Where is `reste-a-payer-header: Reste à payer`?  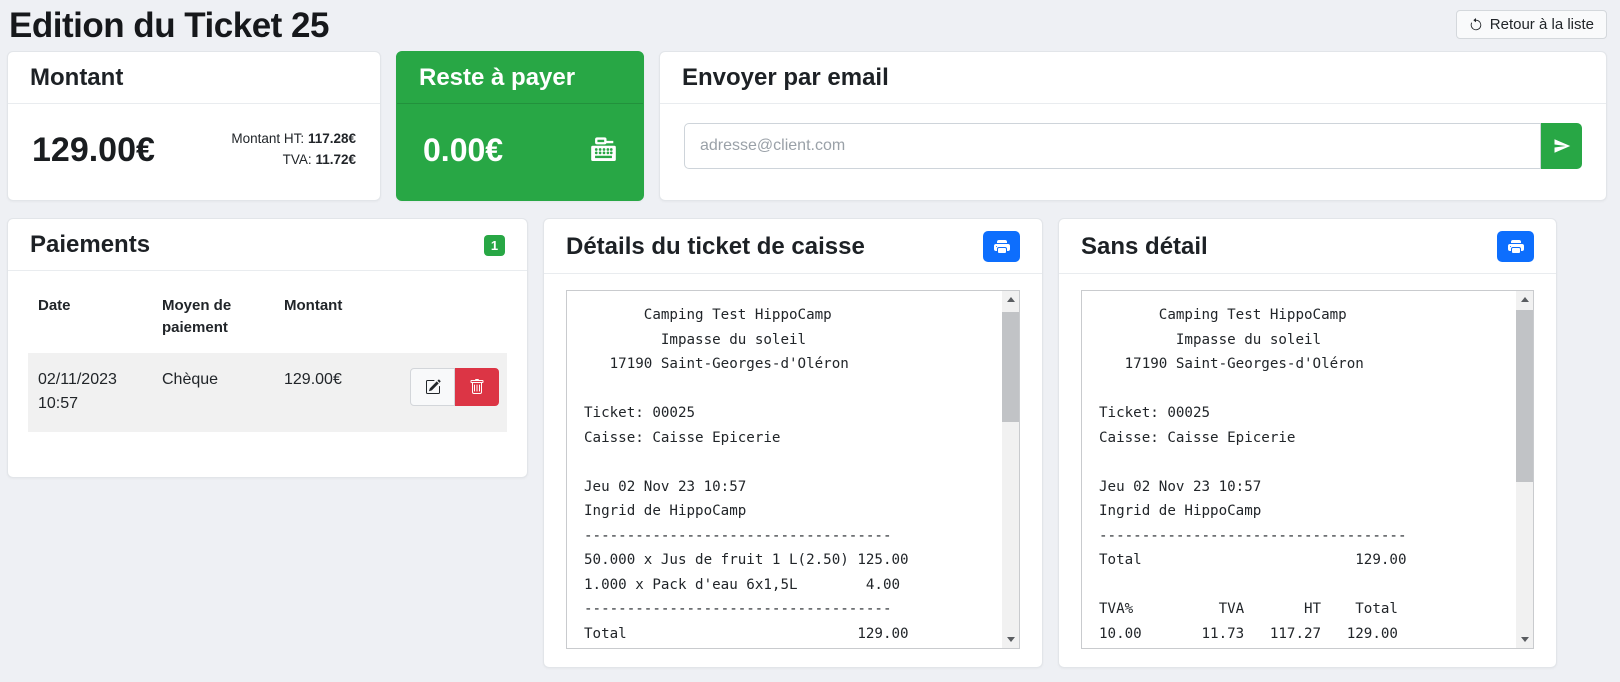 reste-a-payer-header: Reste à payer is located at coordinates (520, 78).